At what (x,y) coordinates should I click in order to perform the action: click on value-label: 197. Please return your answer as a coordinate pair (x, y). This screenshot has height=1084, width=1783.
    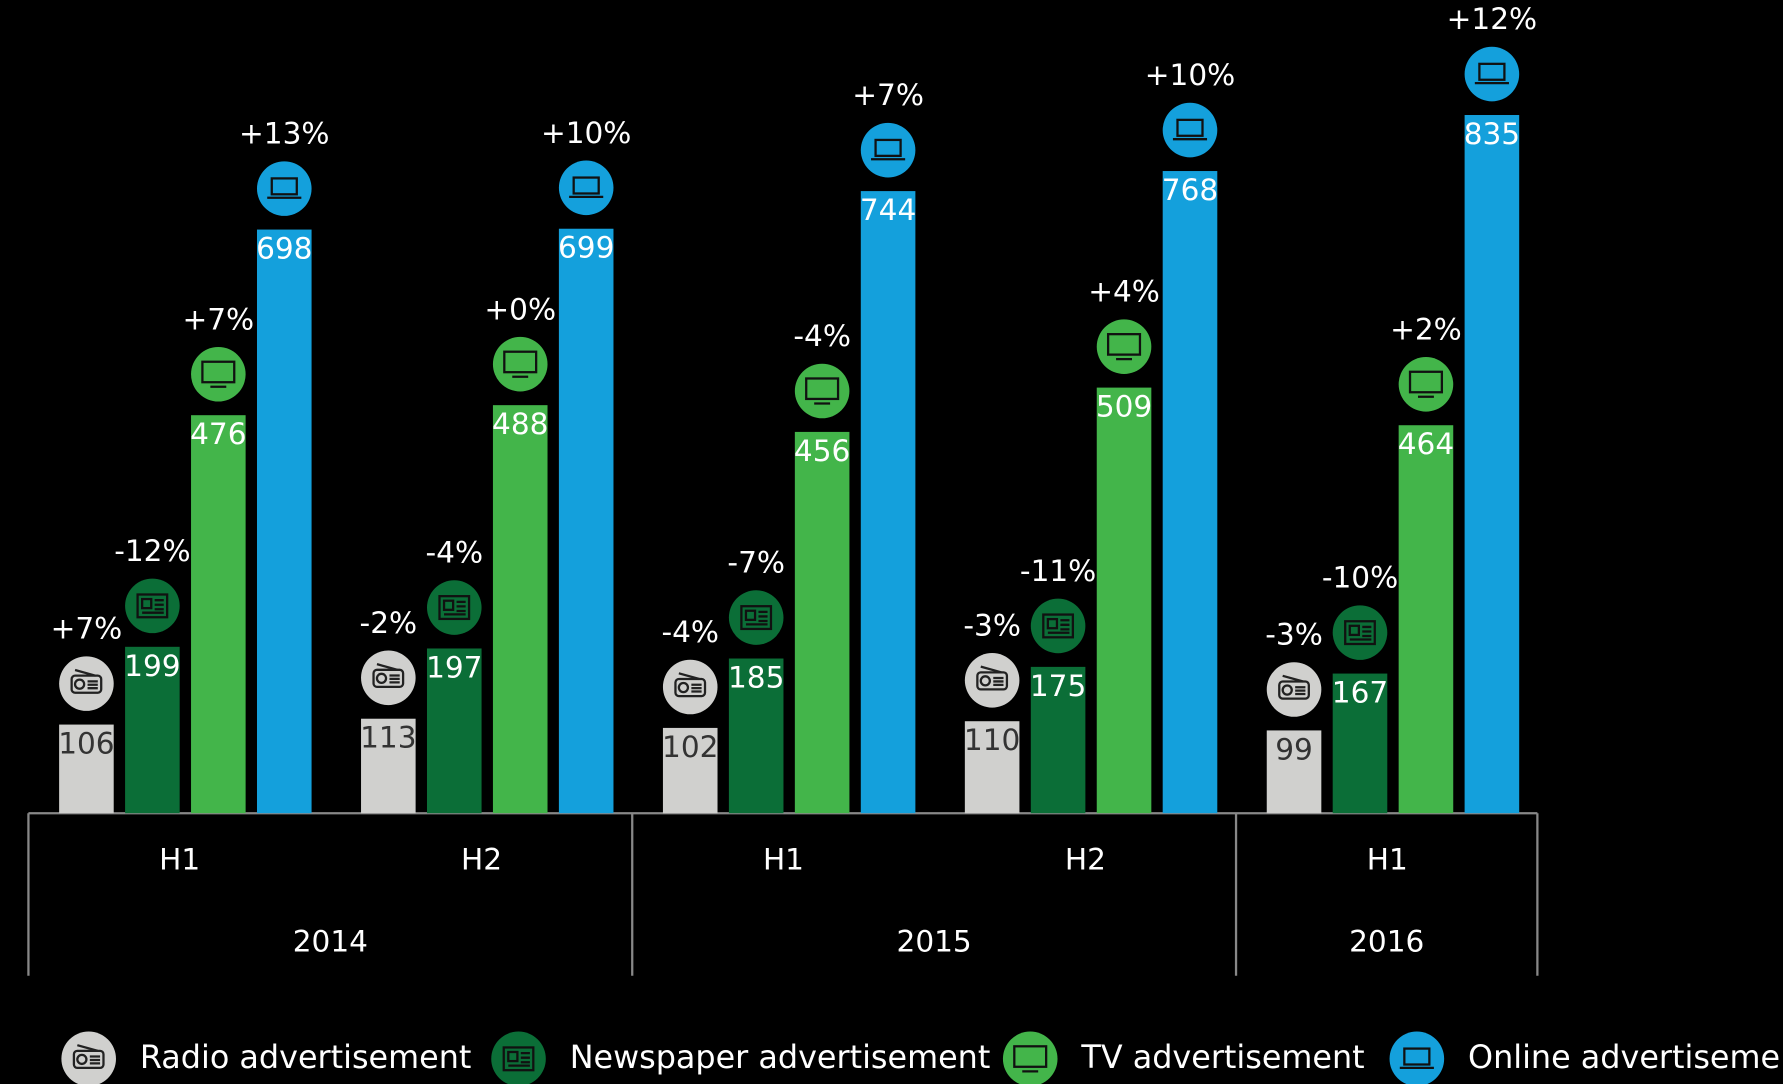
    Looking at the image, I should click on (454, 667).